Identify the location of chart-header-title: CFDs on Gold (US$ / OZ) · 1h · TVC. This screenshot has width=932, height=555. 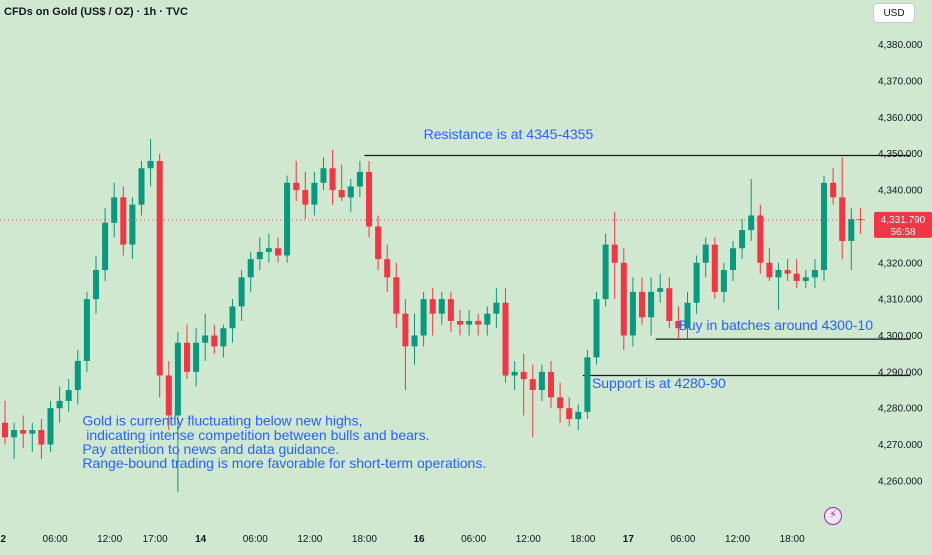
(96, 12).